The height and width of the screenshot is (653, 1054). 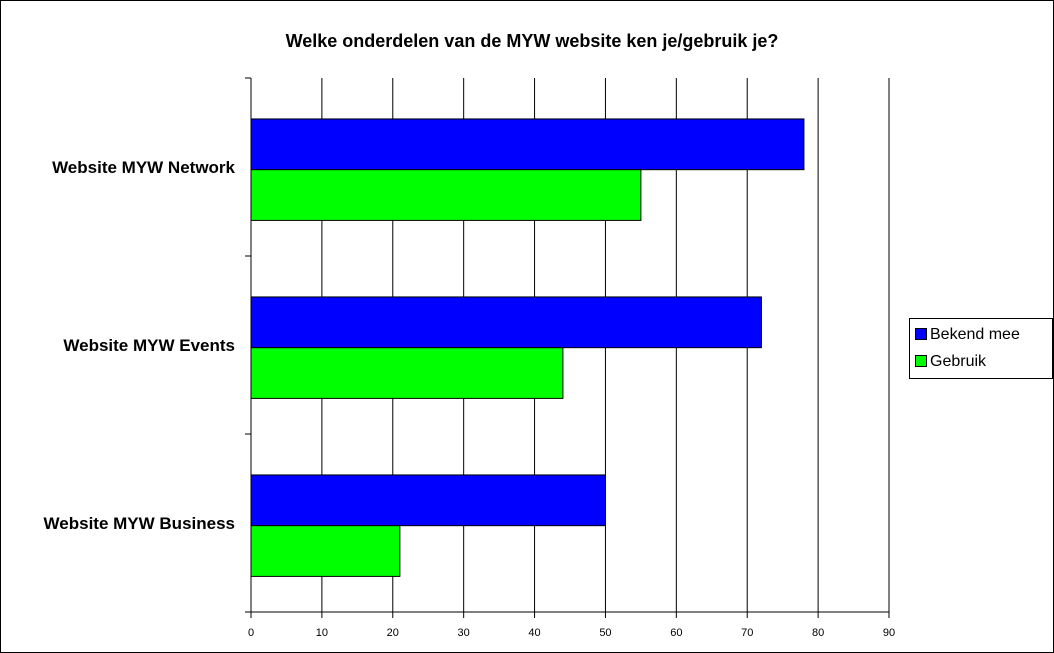 What do you see at coordinates (464, 633) in the screenshot?
I see `x-tick-label: 30` at bounding box center [464, 633].